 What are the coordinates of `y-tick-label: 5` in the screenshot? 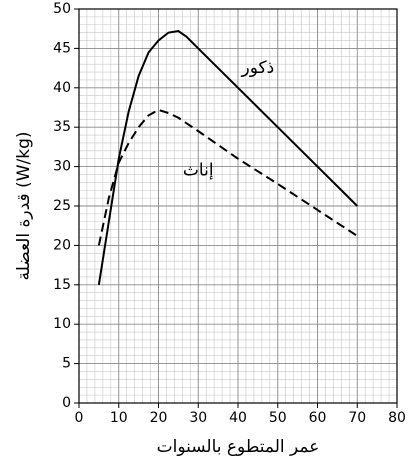 It's located at (66, 364).